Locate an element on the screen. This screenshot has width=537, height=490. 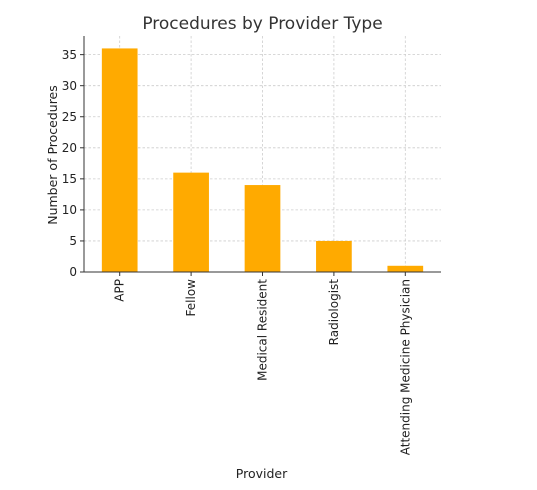
x-tick-label: Radiologist is located at coordinates (334, 312).